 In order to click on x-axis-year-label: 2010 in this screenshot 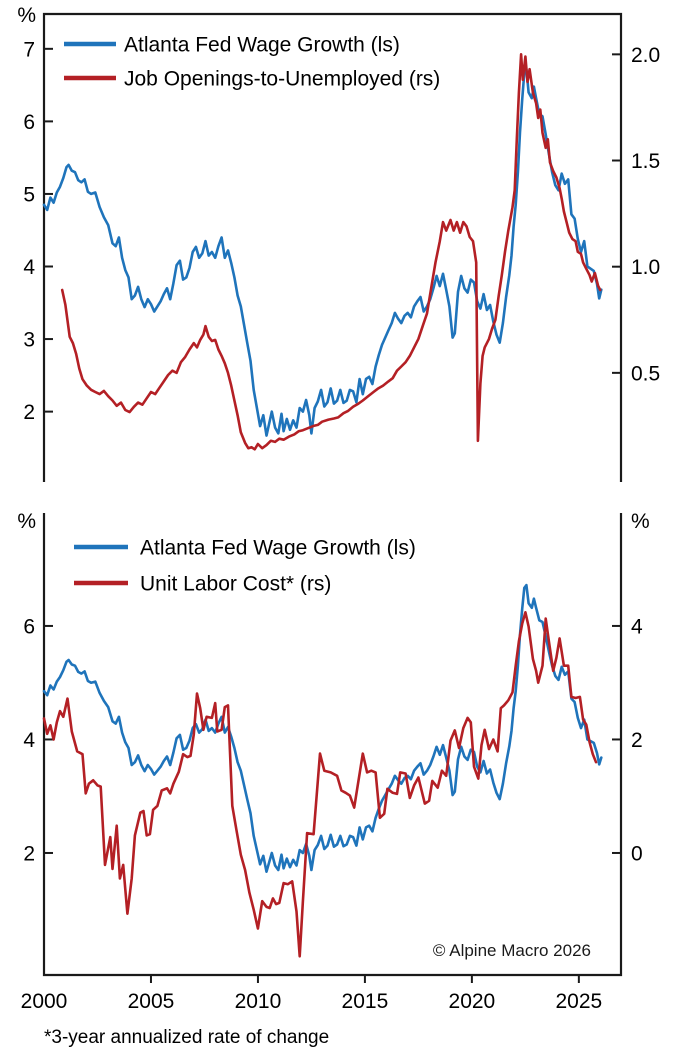, I will do `click(258, 1001)`.